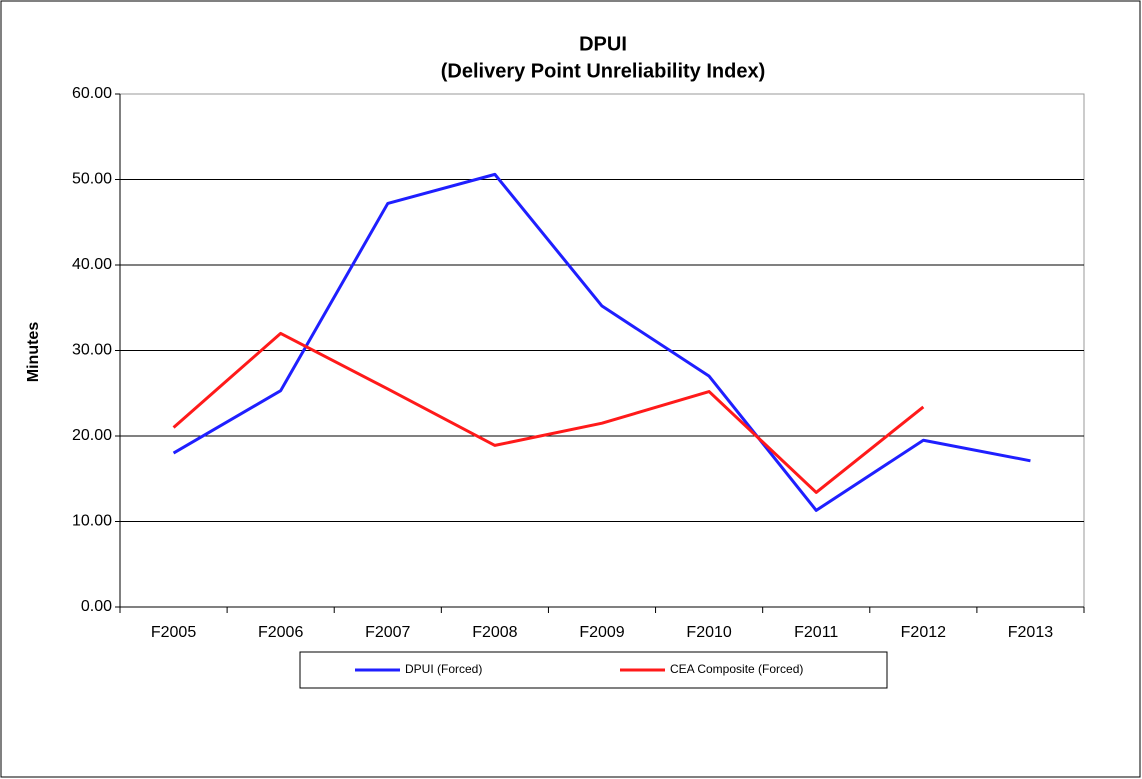  I want to click on y-tick-label: 30.00, so click(92, 350).